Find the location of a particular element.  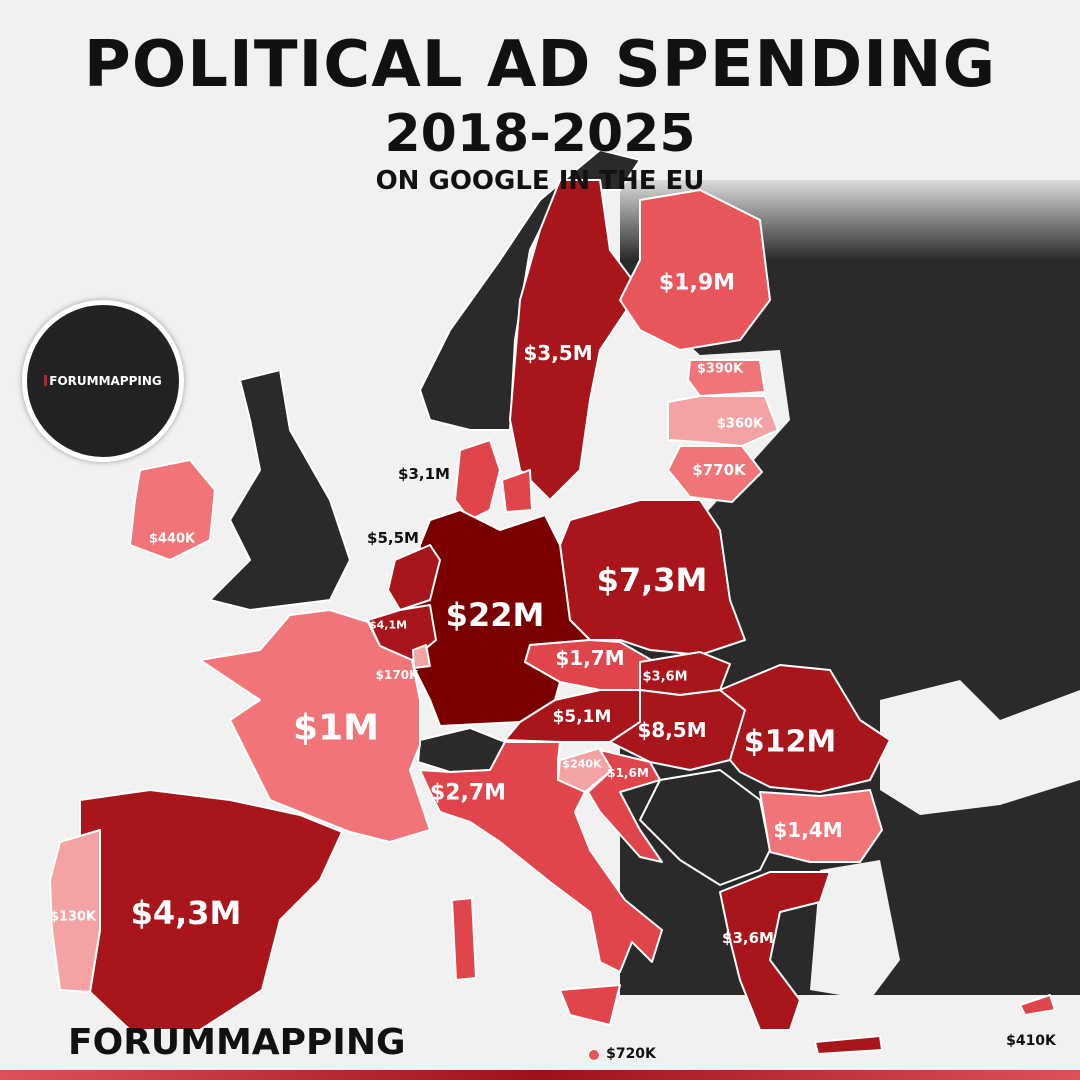

country-cyprus is located at coordinates (1037, 1005).